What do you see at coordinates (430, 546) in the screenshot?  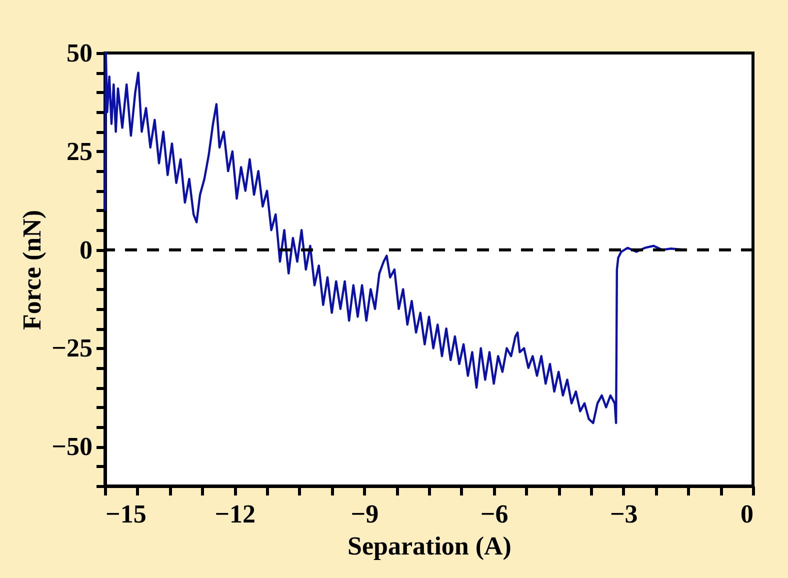 I see `x-axis-title: Separation (A)` at bounding box center [430, 546].